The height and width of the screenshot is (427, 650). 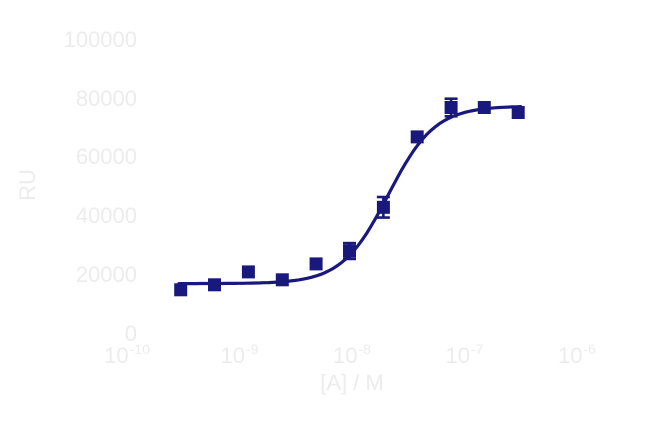 What do you see at coordinates (130, 333) in the screenshot?
I see `y-tick-label: 0` at bounding box center [130, 333].